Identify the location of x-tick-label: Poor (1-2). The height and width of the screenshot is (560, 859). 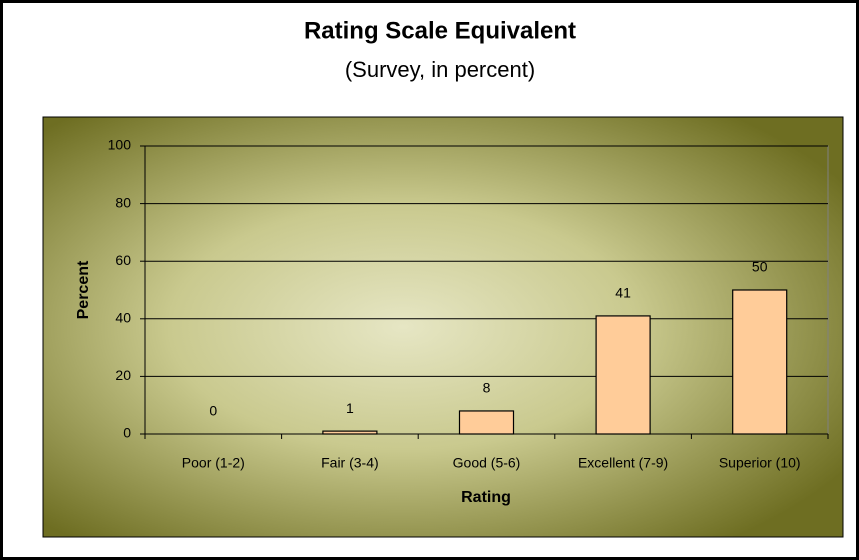
(213, 463).